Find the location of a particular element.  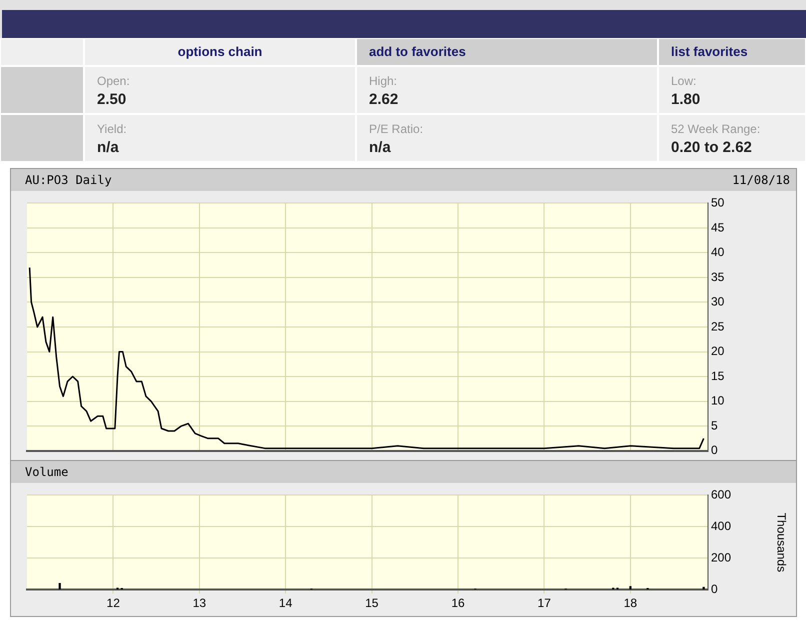

text: 1.80 is located at coordinates (686, 99).